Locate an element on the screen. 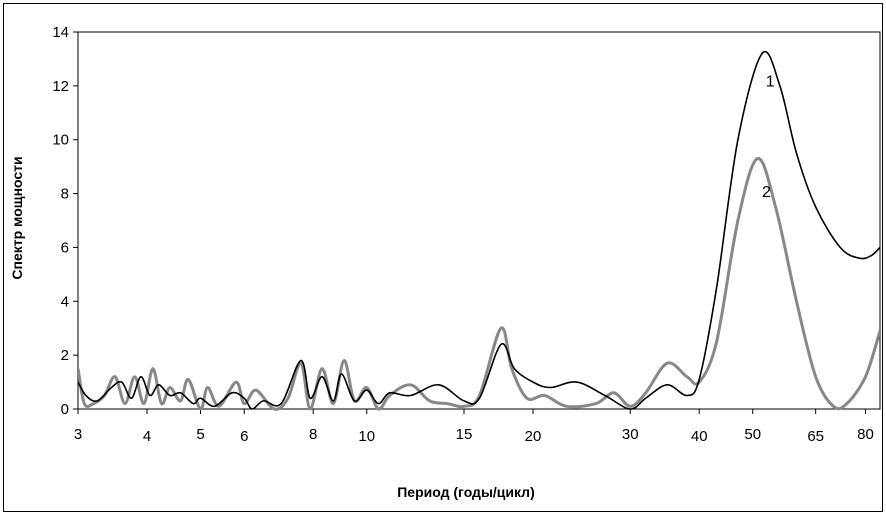  y-tick-label: 6 is located at coordinates (65, 247).